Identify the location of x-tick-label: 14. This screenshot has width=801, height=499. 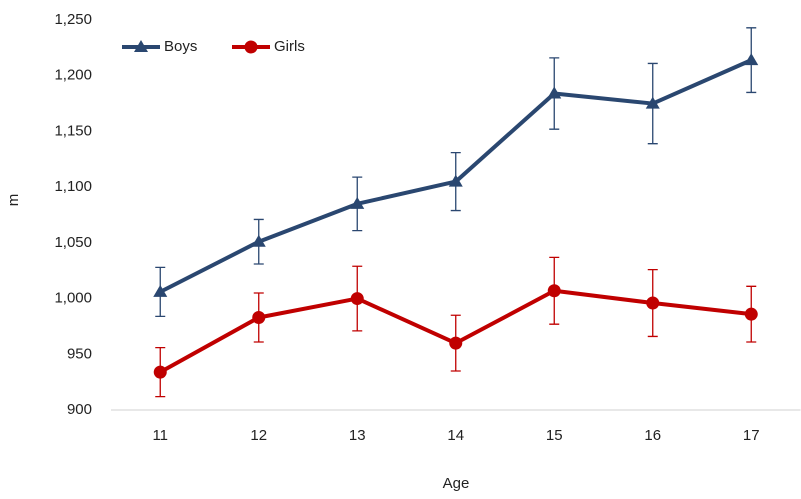
(455, 435).